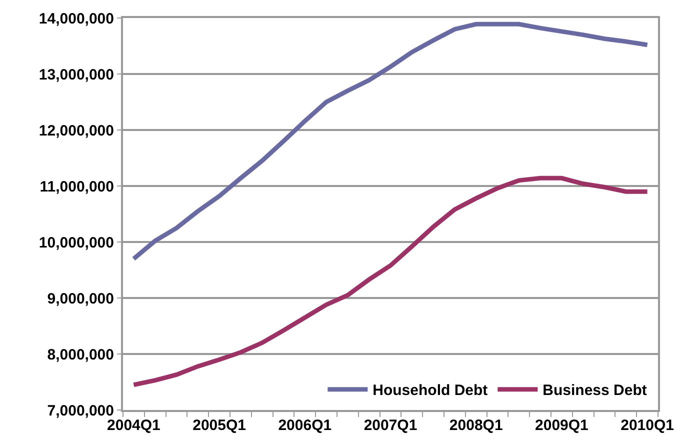 This screenshot has height=439, width=694. Describe the element at coordinates (305, 425) in the screenshot. I see `x-tick-label: 2006Q1` at that location.